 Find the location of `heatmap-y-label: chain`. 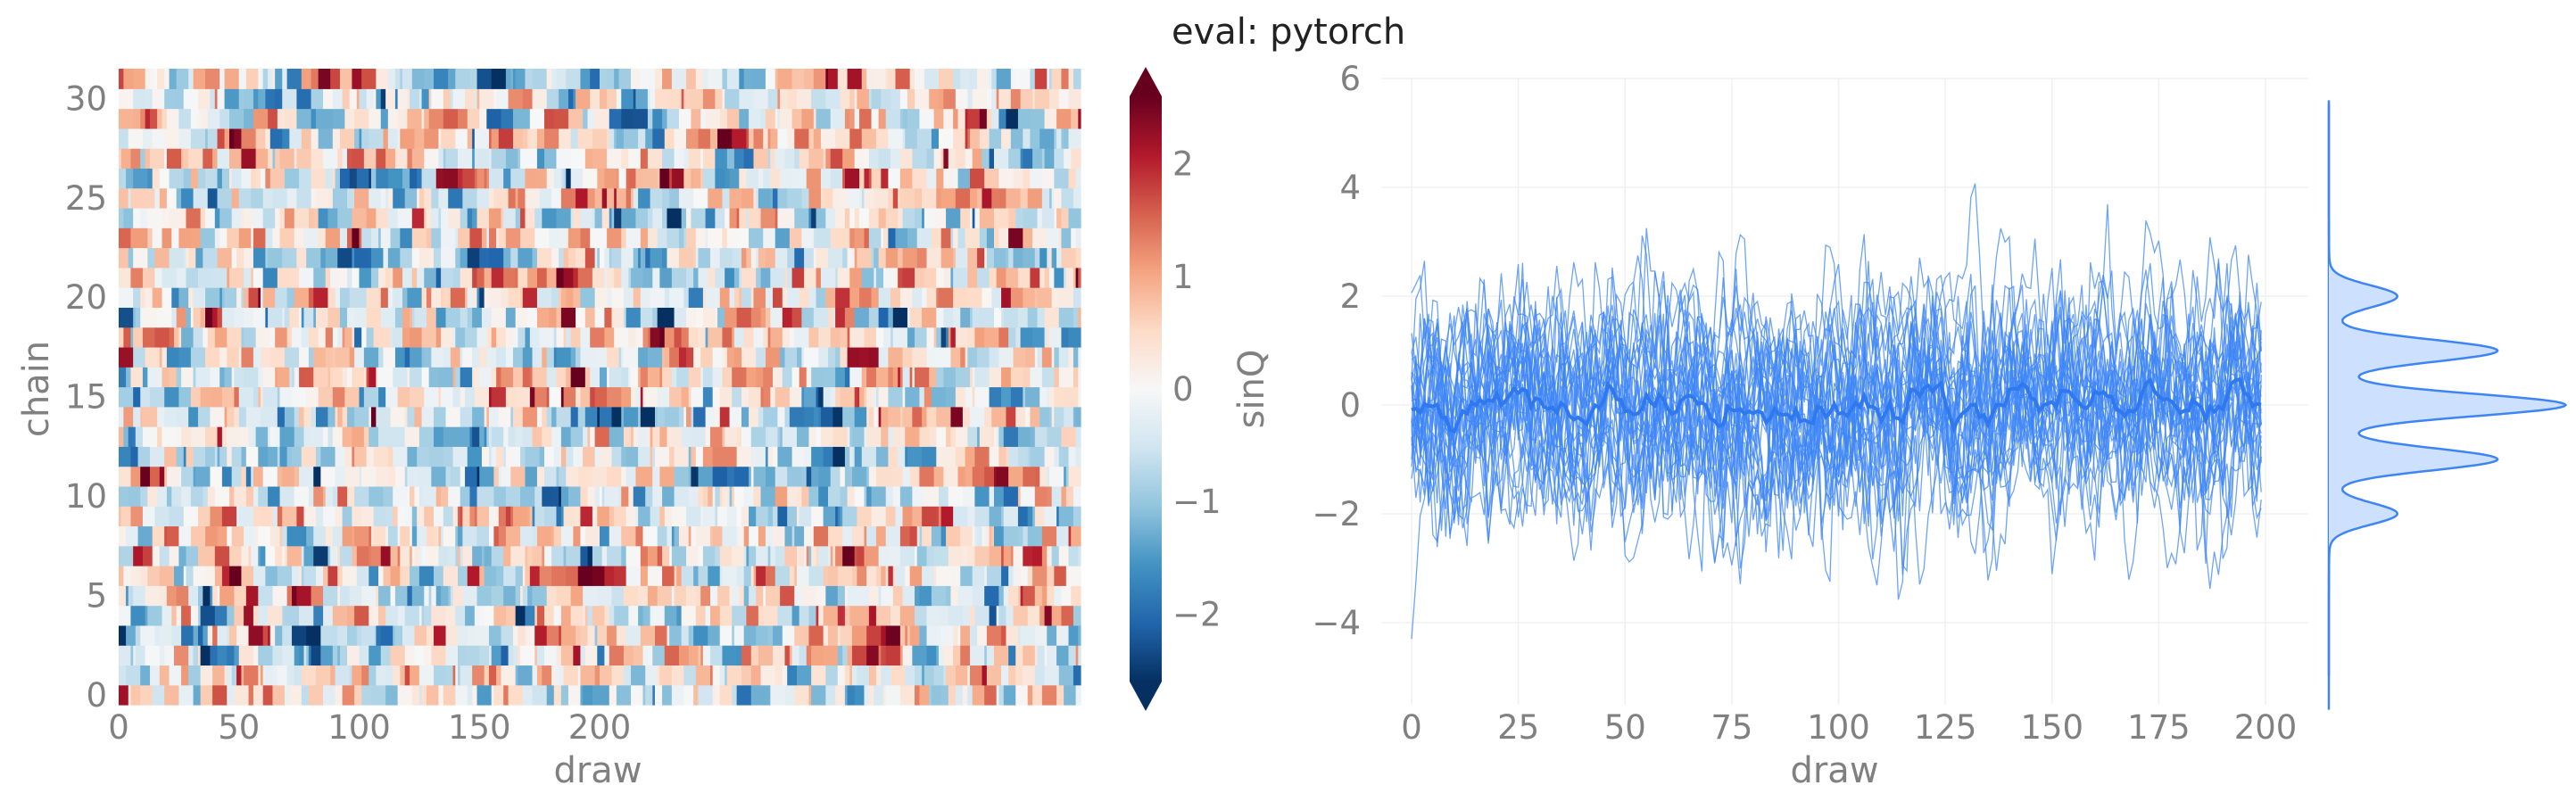

heatmap-y-label: chain is located at coordinates (36, 389).